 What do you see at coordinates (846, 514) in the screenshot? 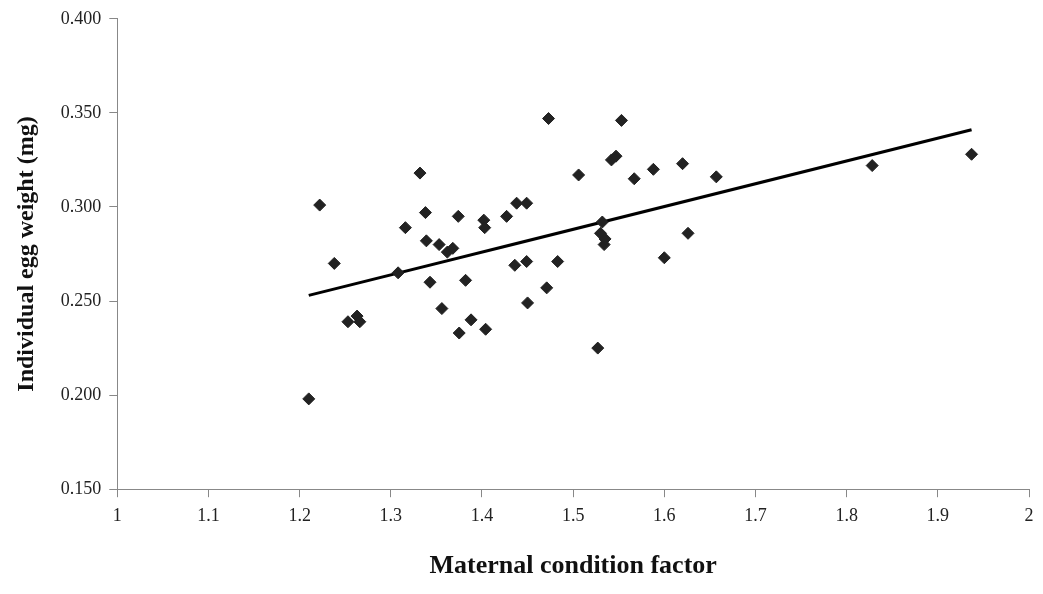
I see `x-tick-label: 1.8` at bounding box center [846, 514].